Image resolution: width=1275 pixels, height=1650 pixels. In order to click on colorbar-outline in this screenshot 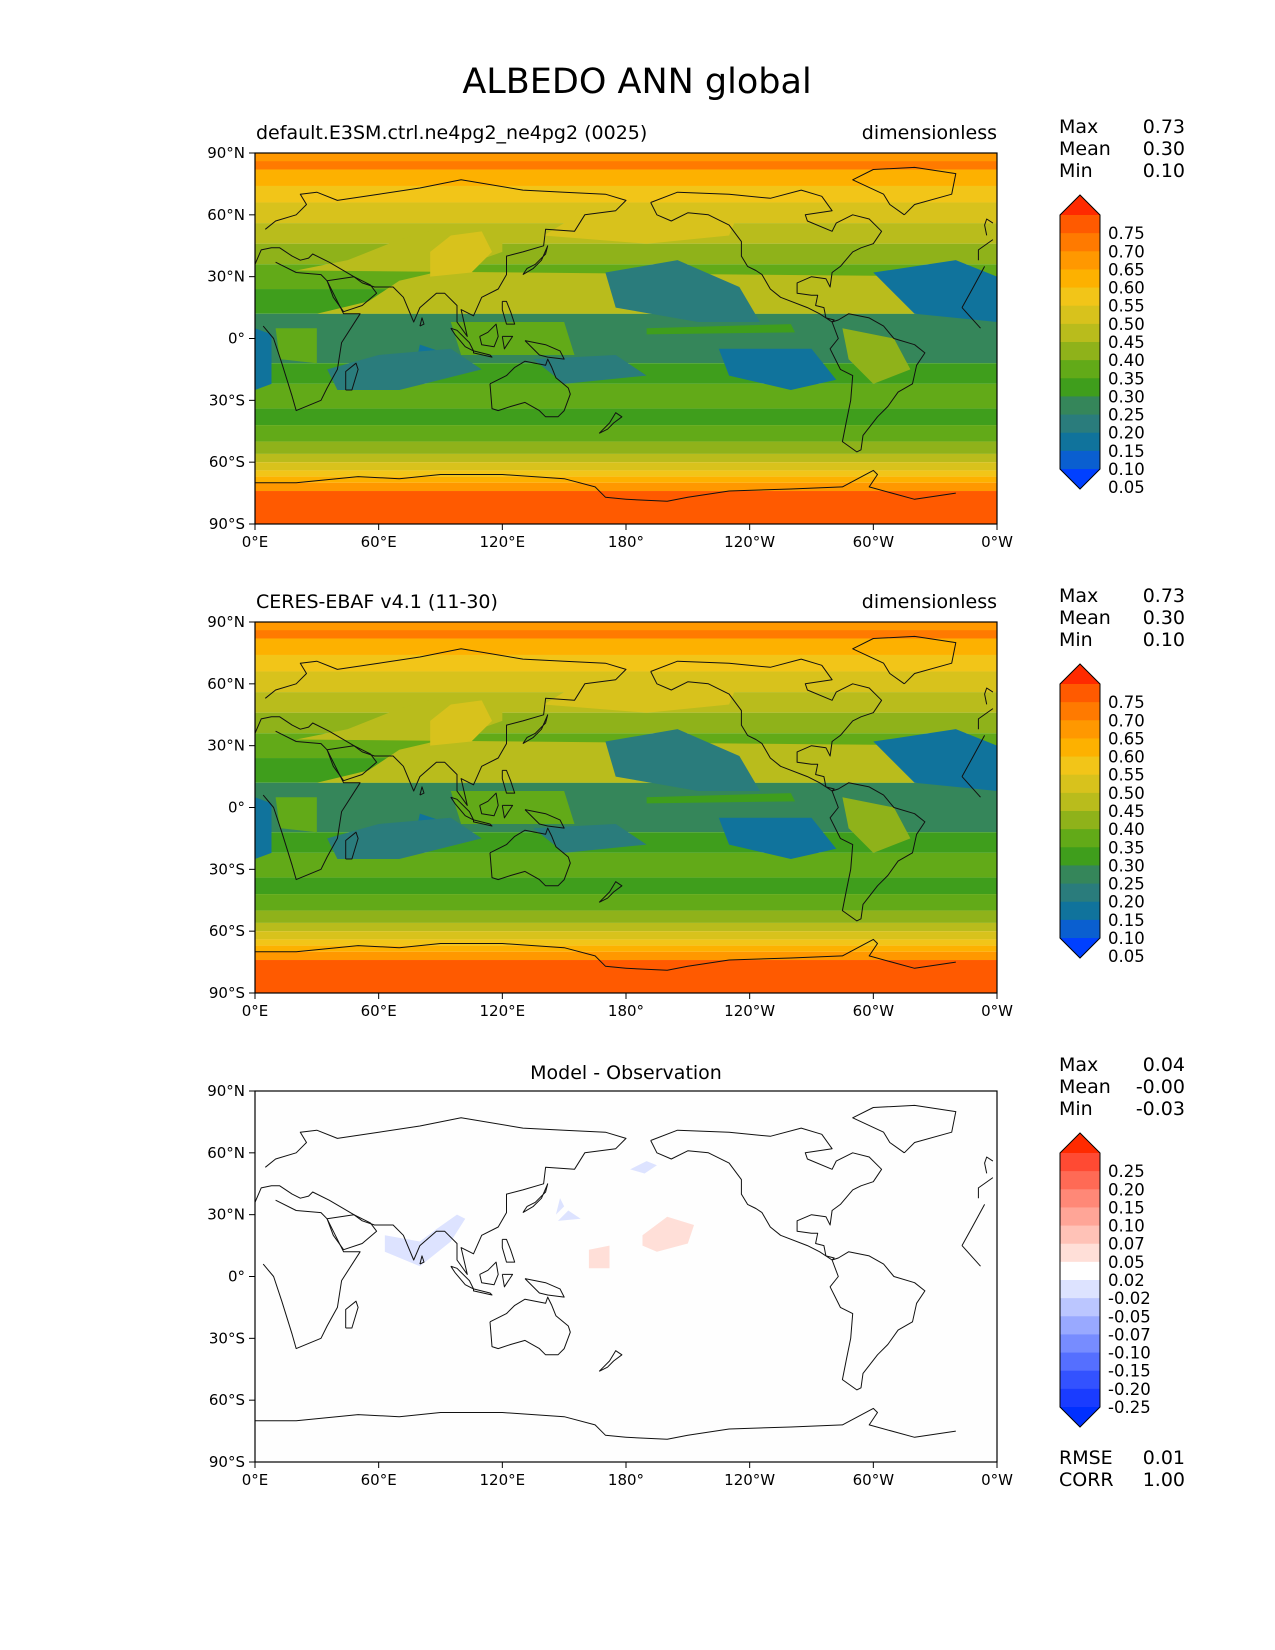, I will do `click(1080, 811)`.